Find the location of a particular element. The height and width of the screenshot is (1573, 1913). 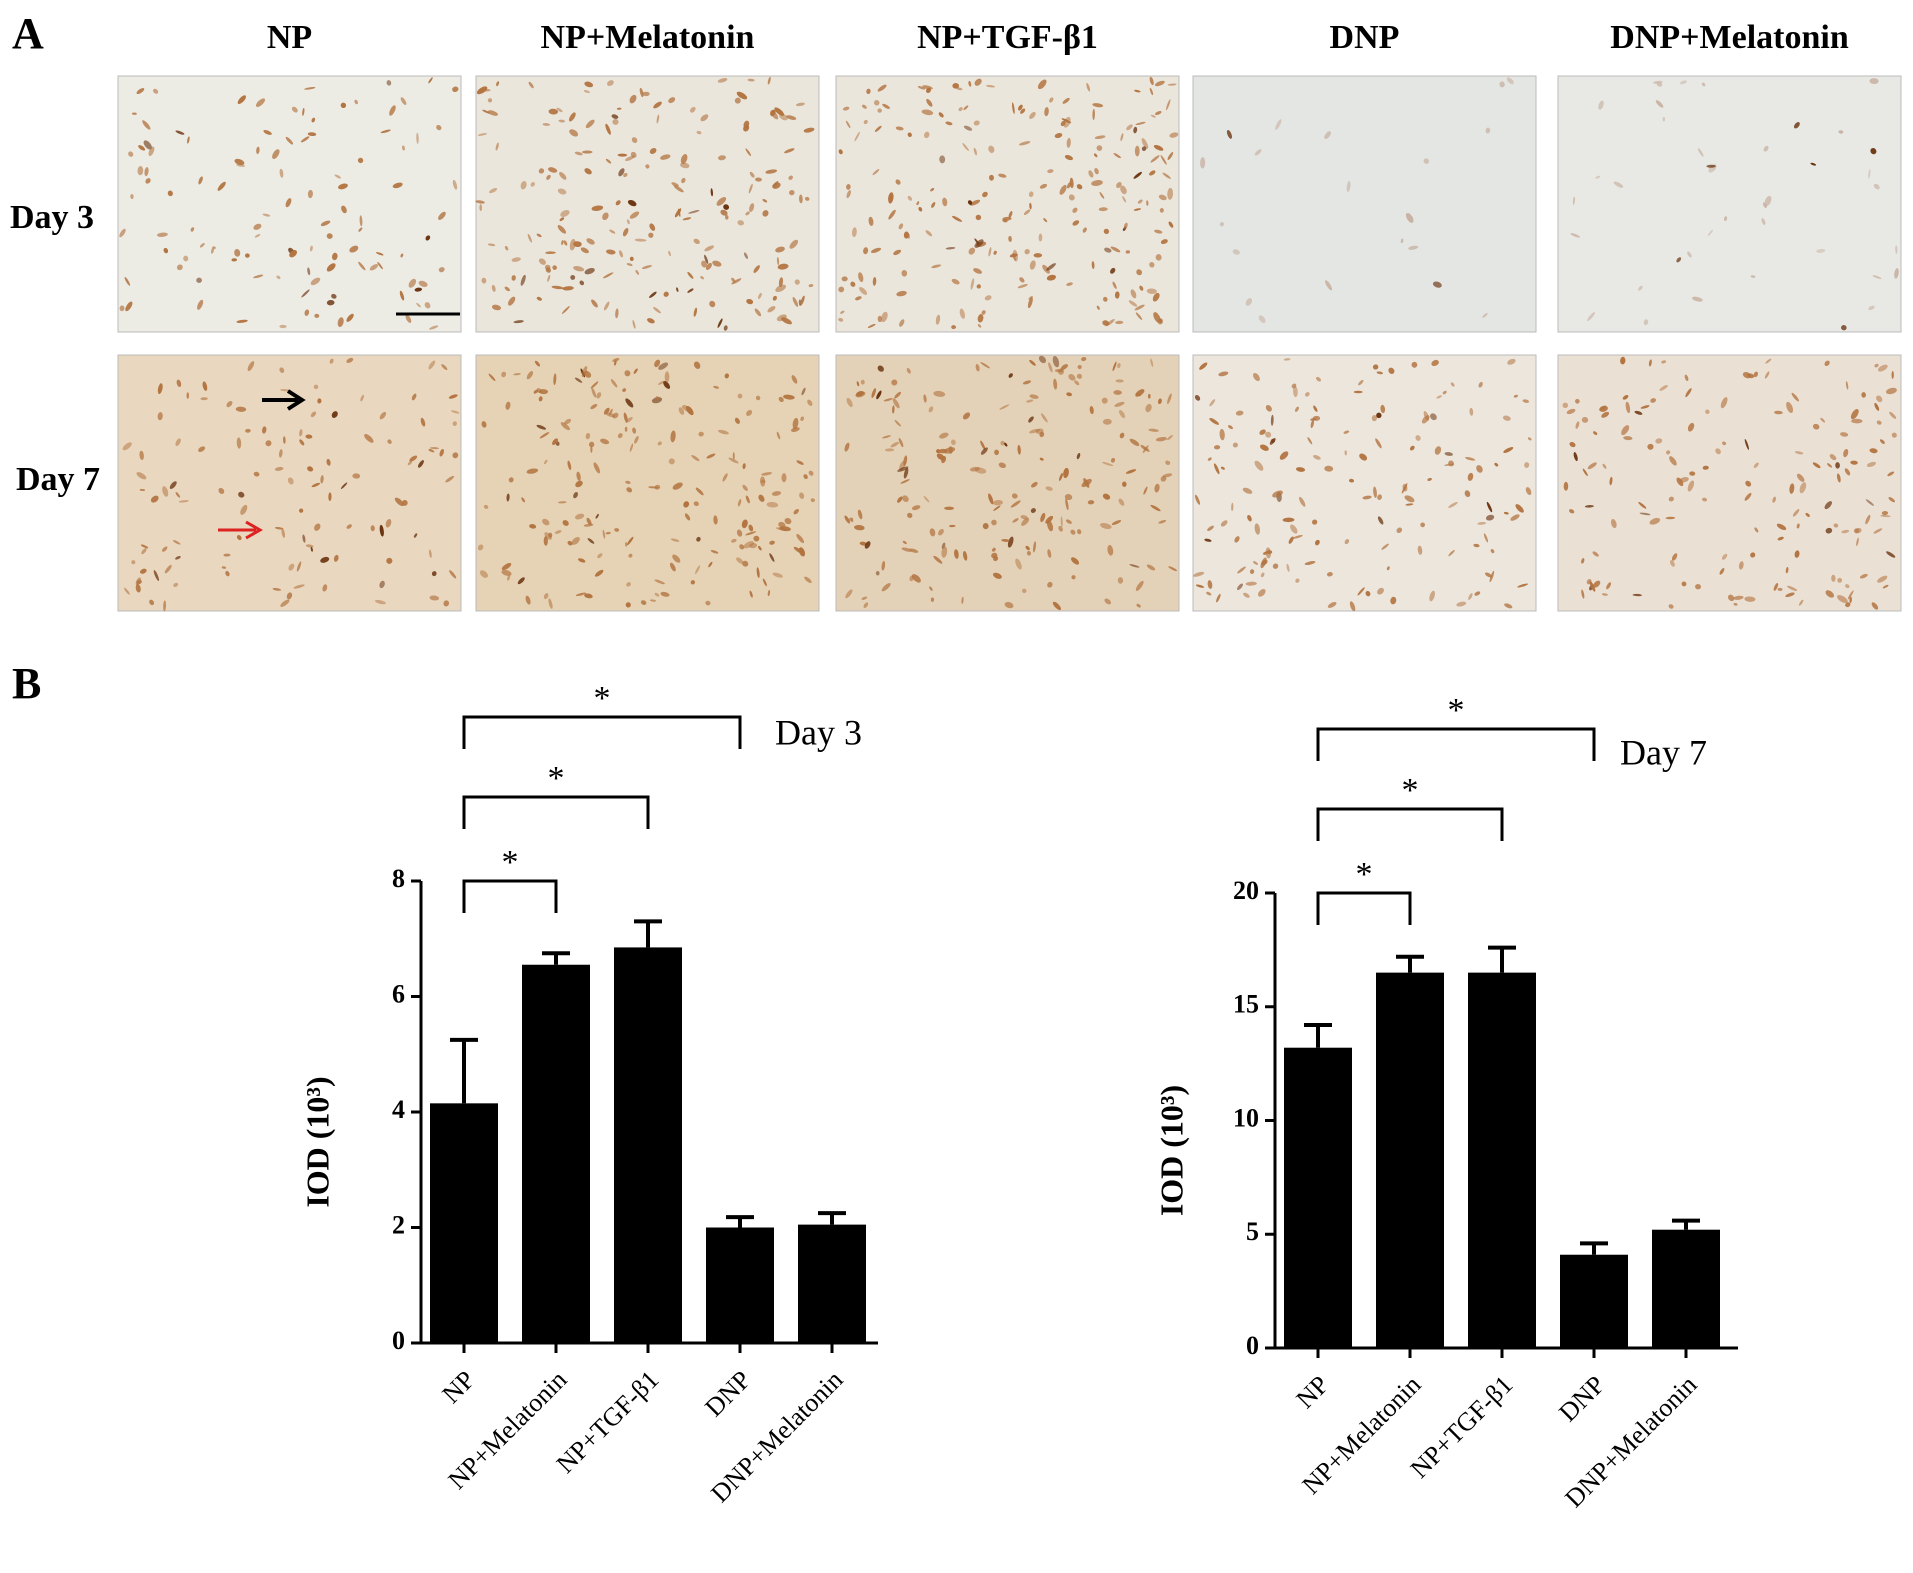

significance-label: * is located at coordinates (1364, 874).